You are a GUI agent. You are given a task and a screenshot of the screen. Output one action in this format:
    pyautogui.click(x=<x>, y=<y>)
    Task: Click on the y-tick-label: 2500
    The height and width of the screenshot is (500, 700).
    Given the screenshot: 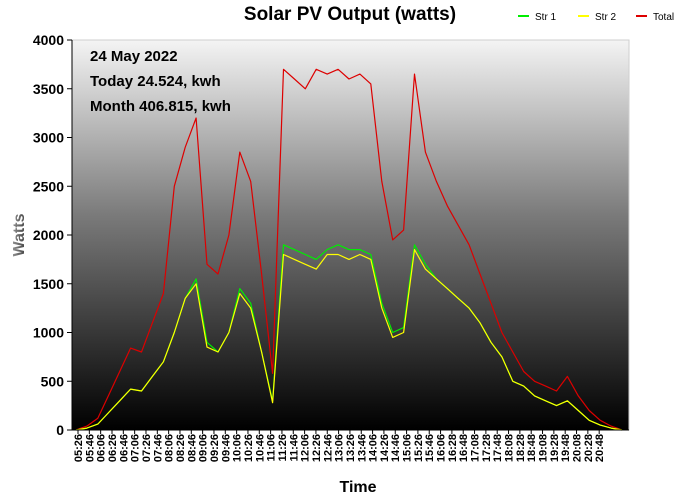 What is the action you would take?
    pyautogui.click(x=48, y=186)
    